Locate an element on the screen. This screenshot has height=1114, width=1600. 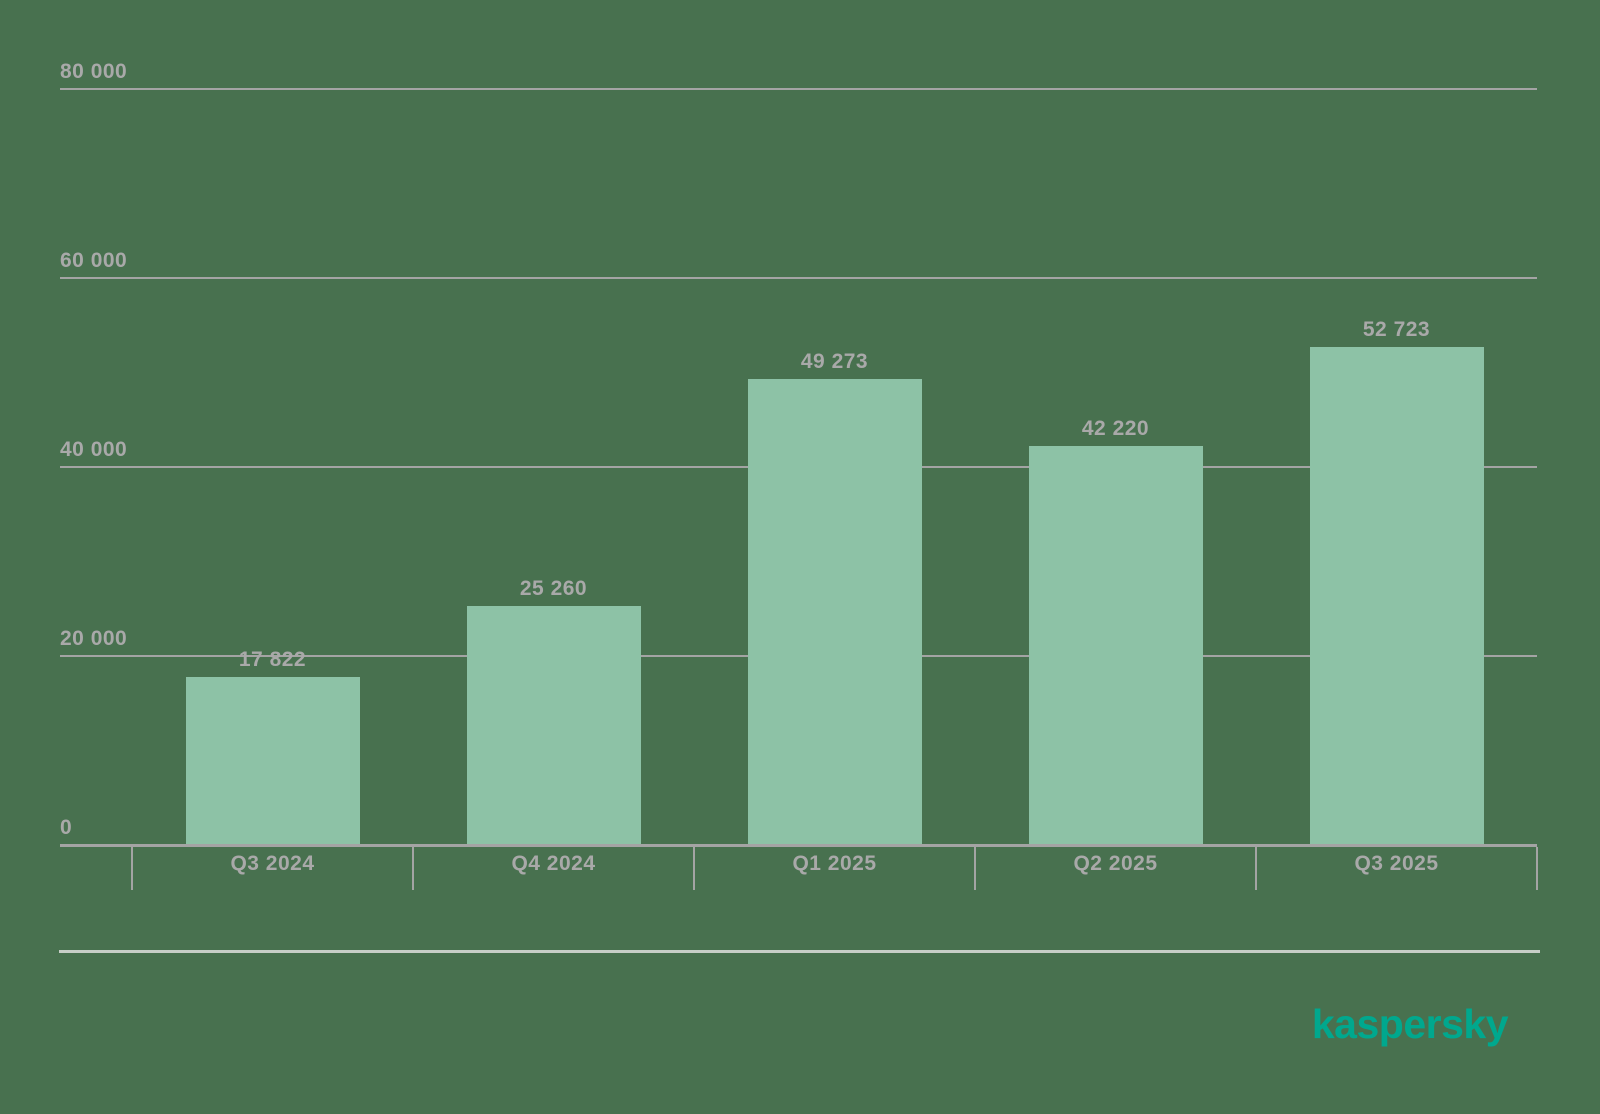
y-axis-tick-label: 80 000 is located at coordinates (94, 71).